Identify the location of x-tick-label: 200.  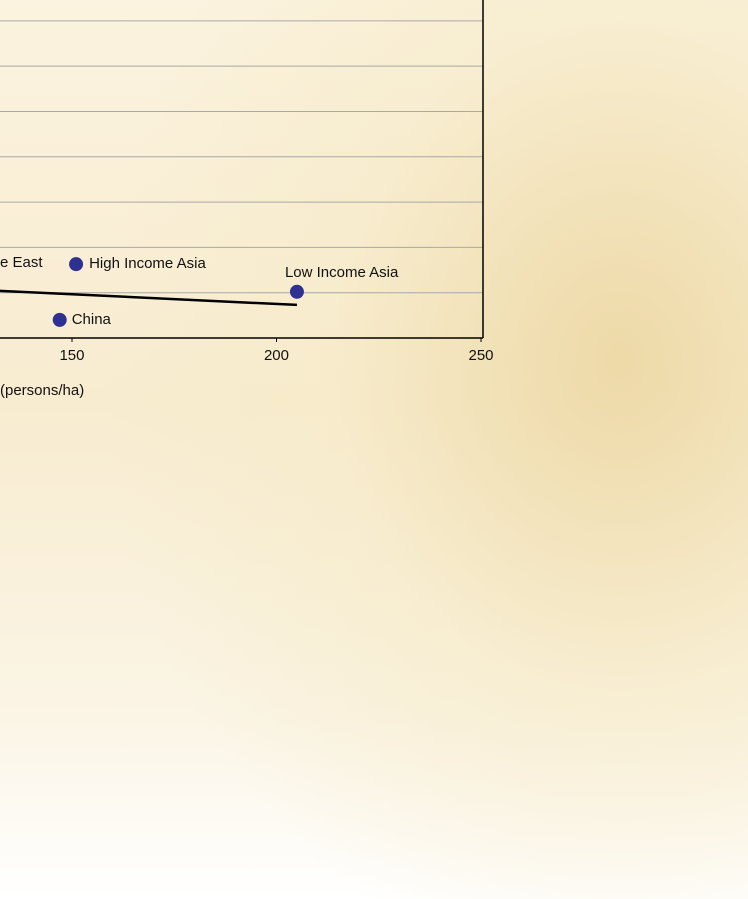
(276, 355).